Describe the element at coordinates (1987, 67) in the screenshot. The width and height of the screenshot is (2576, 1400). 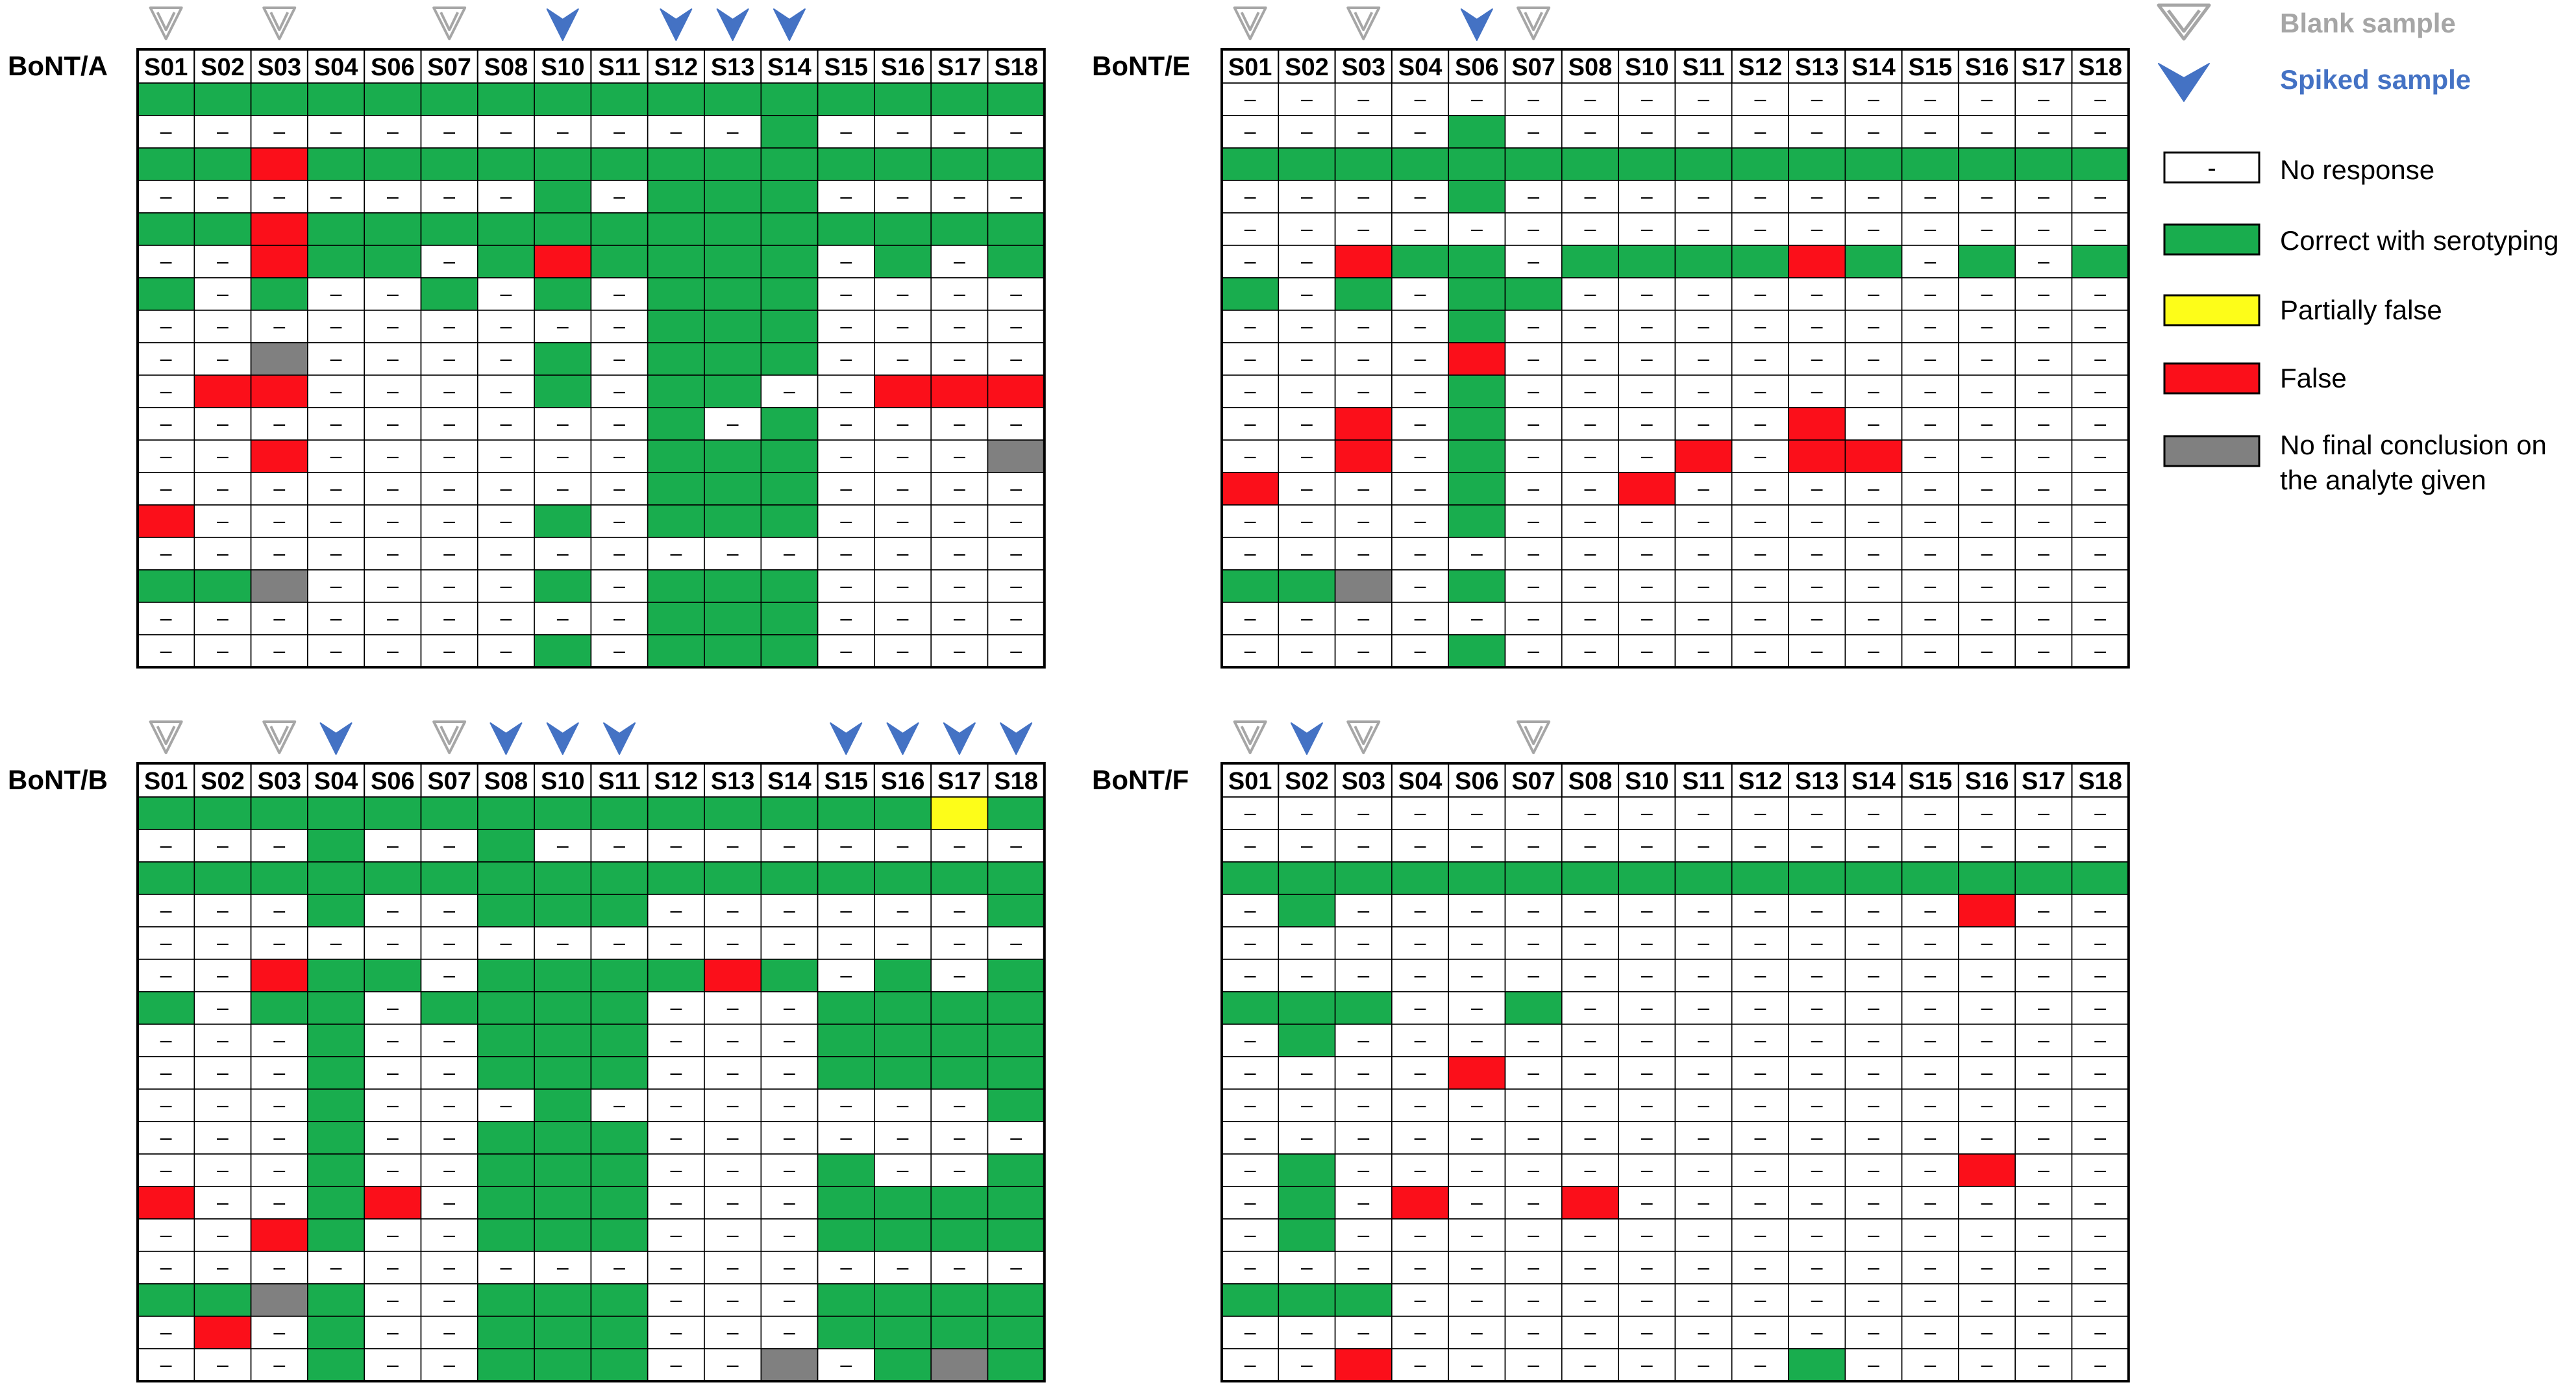
I see `column-header: S16` at that location.